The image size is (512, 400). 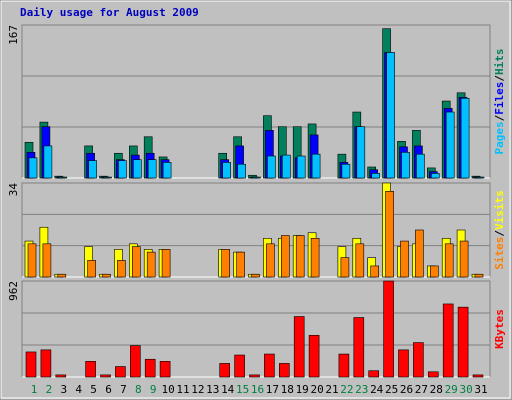 I want to click on legend-entry: Sites, so click(x=499, y=253).